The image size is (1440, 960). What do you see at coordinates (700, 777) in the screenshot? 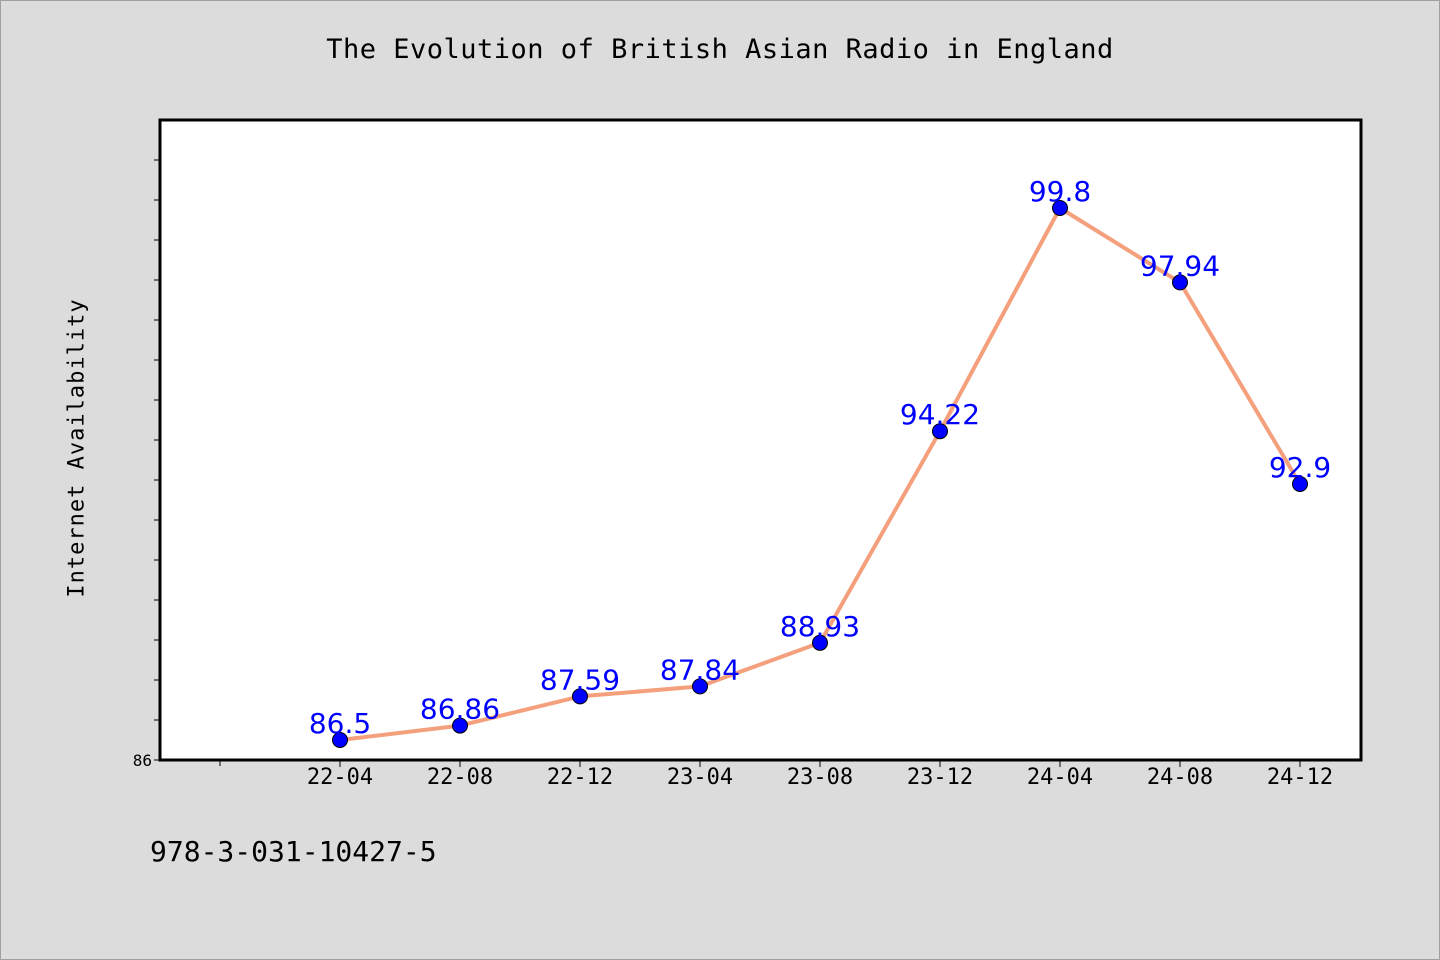
I see `x-tick-label: 23-04` at bounding box center [700, 777].